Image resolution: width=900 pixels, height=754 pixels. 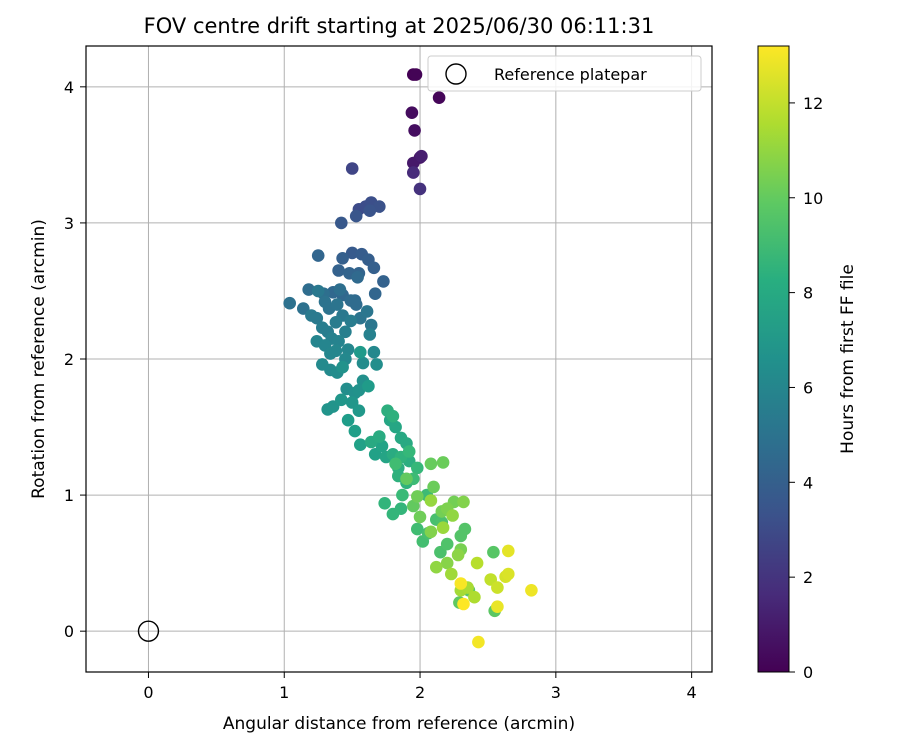 What do you see at coordinates (39, 359) in the screenshot?
I see `y-axis-label: Rotation from reference (arcmin)` at bounding box center [39, 359].